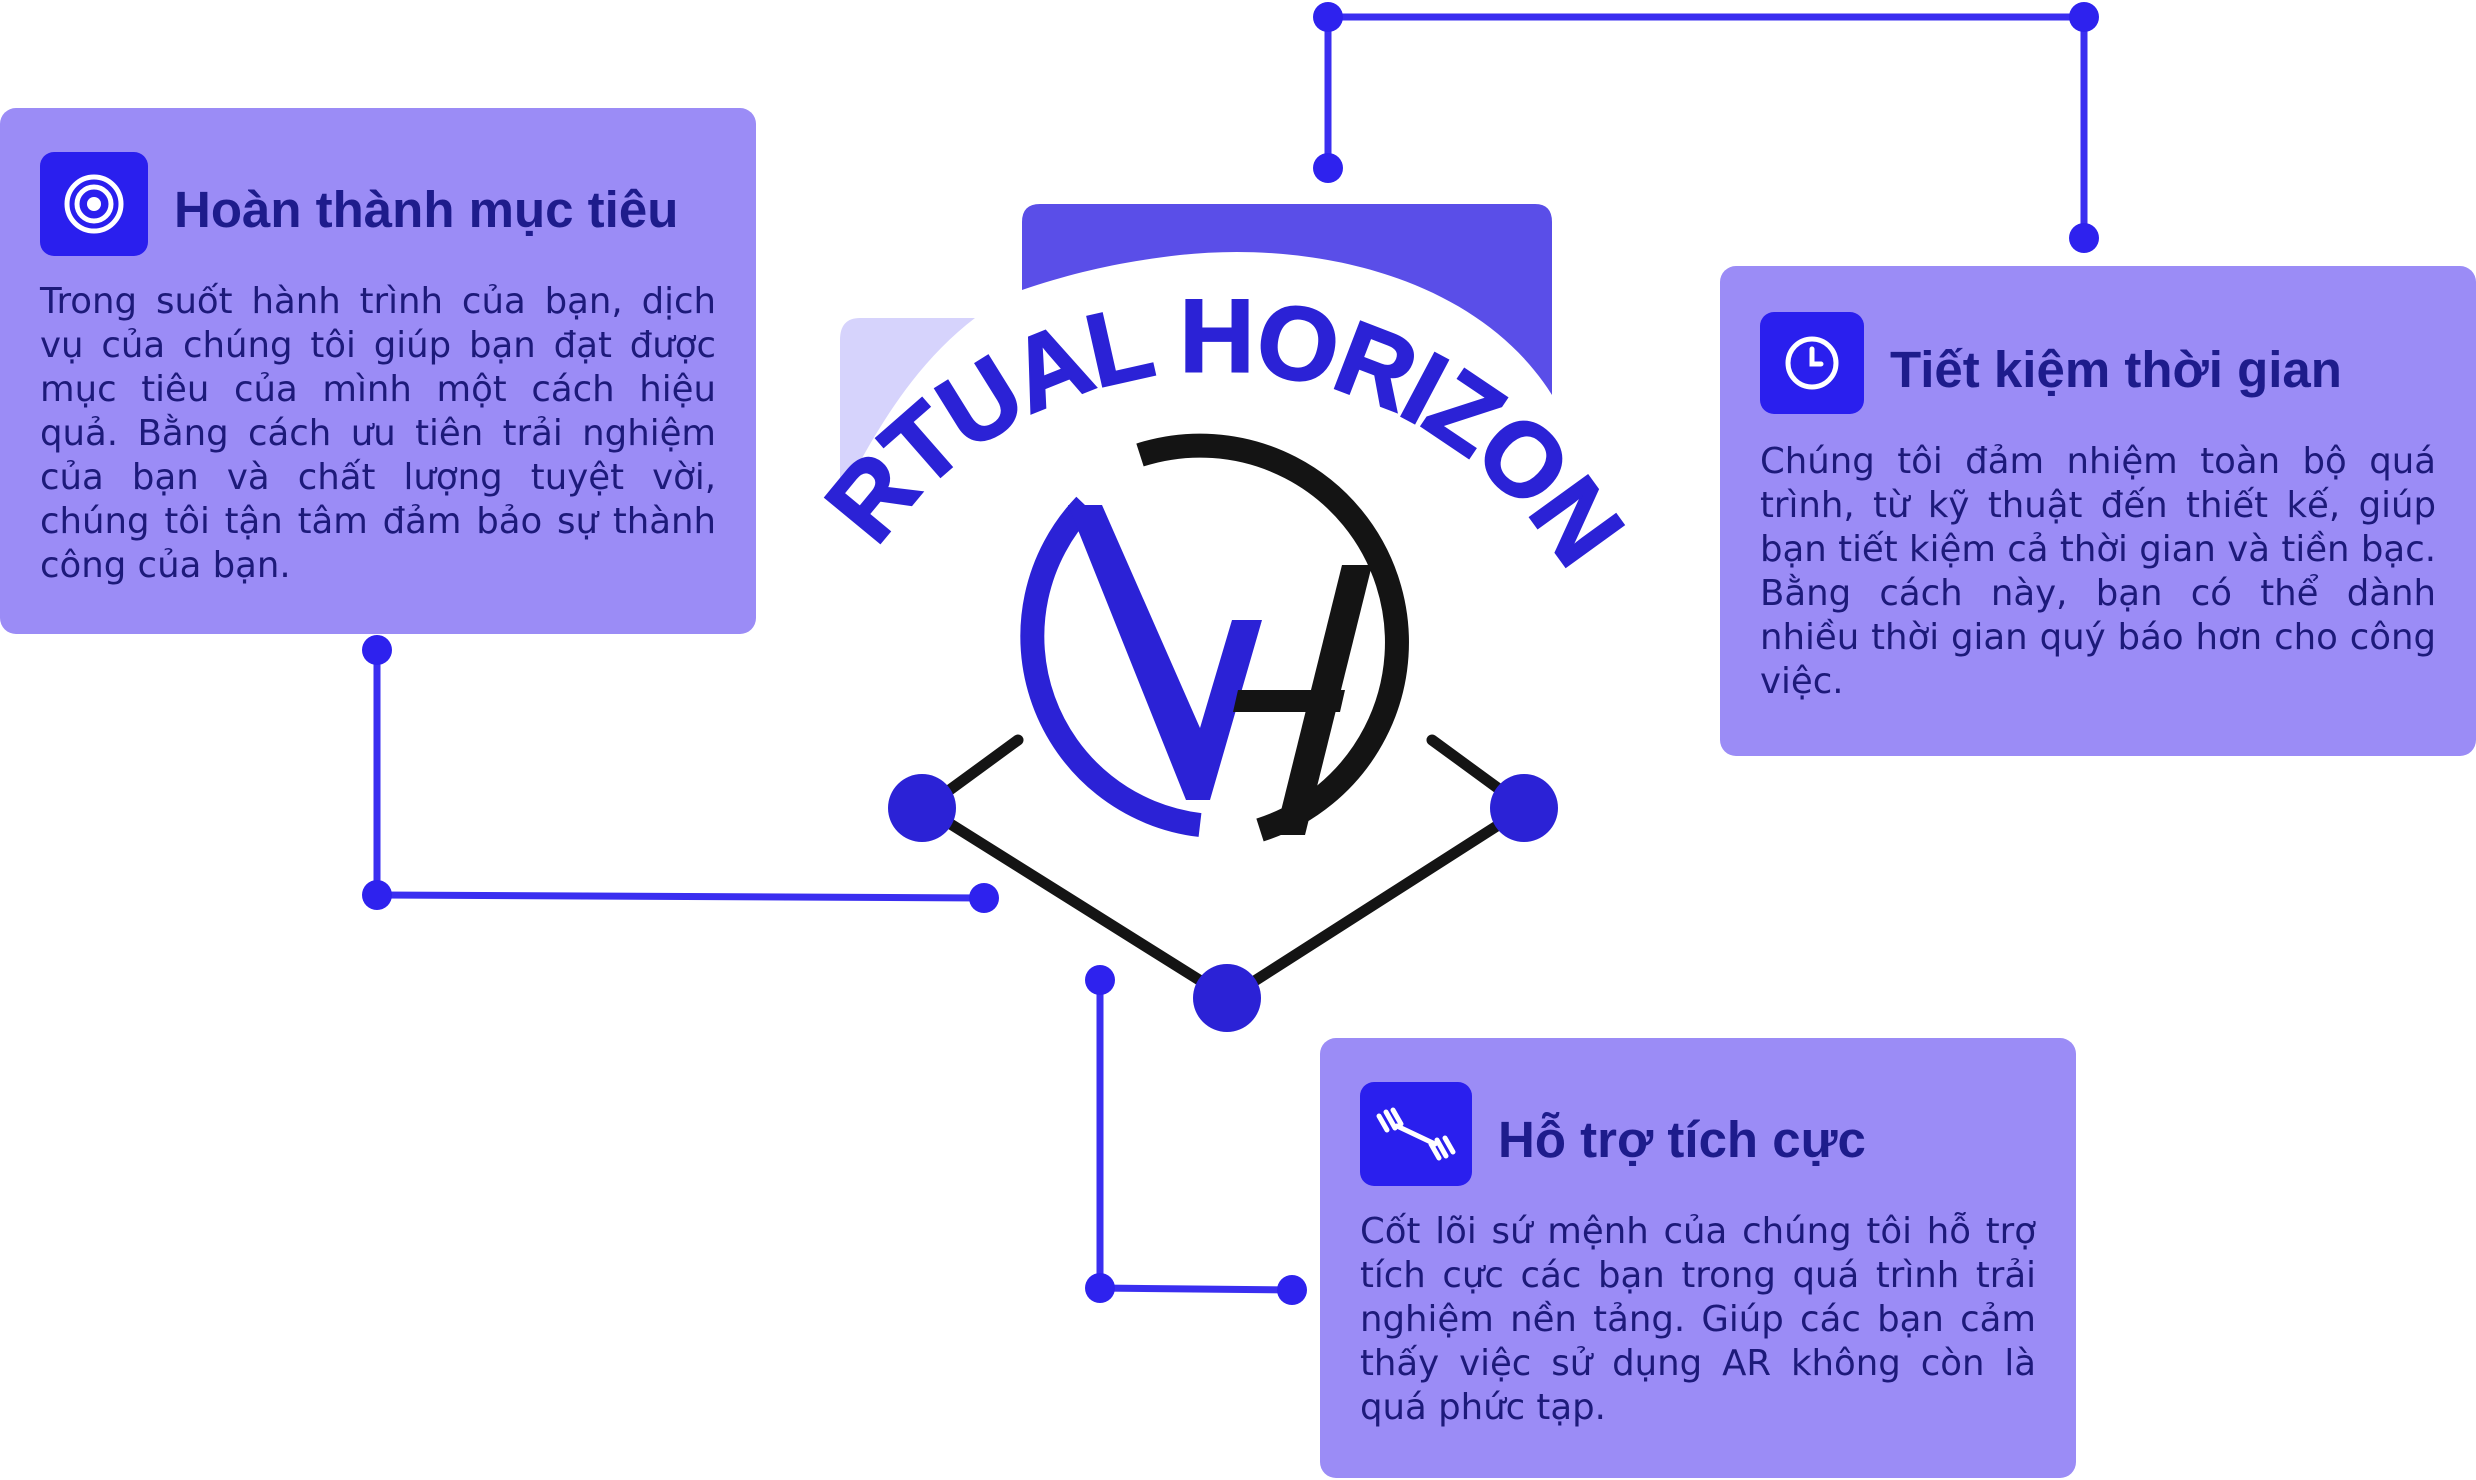 Image resolution: width=2476 pixels, height=1480 pixels. Describe the element at coordinates (2116, 369) in the screenshot. I see `card-time-title: Tiết kiệm thời gian` at that location.